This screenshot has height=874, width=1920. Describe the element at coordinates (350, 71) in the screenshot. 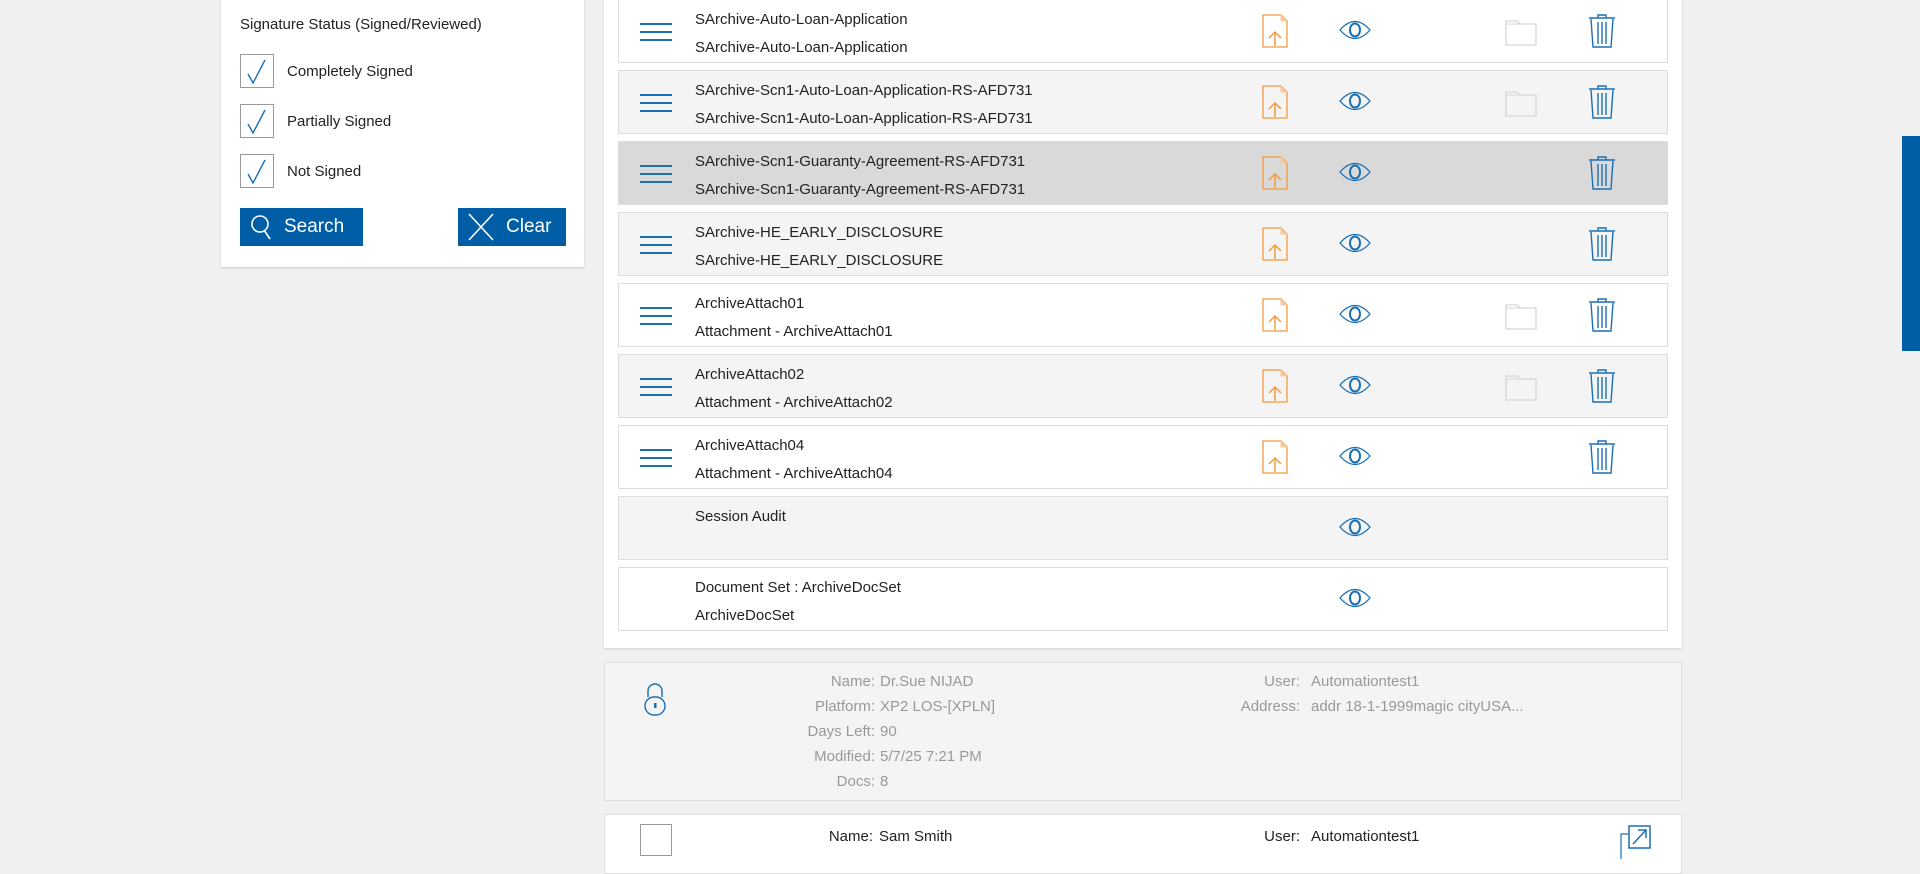

I see `checkbox-label: Completely Signed` at that location.